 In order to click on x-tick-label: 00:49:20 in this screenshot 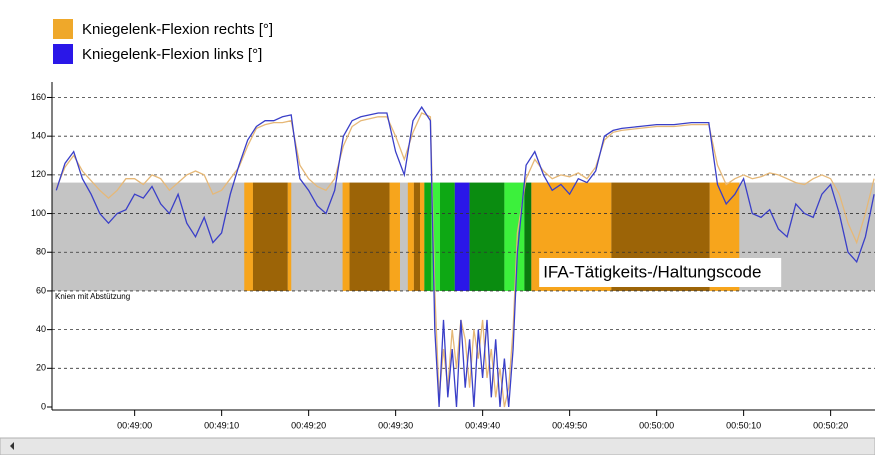, I will do `click(308, 425)`.